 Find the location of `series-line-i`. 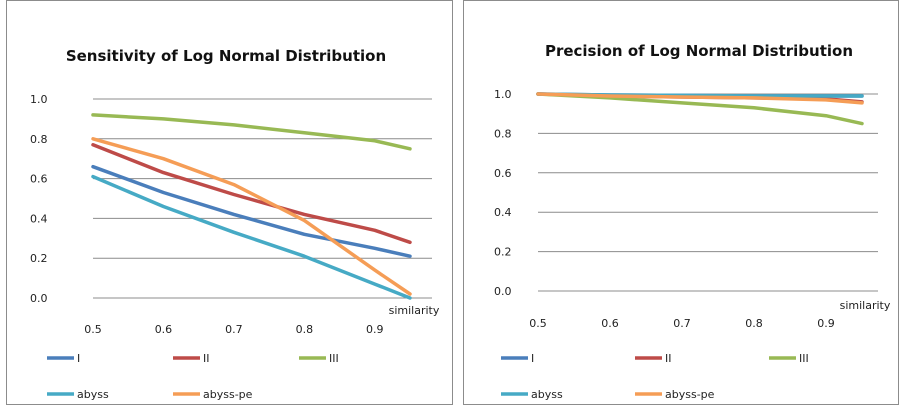

series-line-i is located at coordinates (251, 211).